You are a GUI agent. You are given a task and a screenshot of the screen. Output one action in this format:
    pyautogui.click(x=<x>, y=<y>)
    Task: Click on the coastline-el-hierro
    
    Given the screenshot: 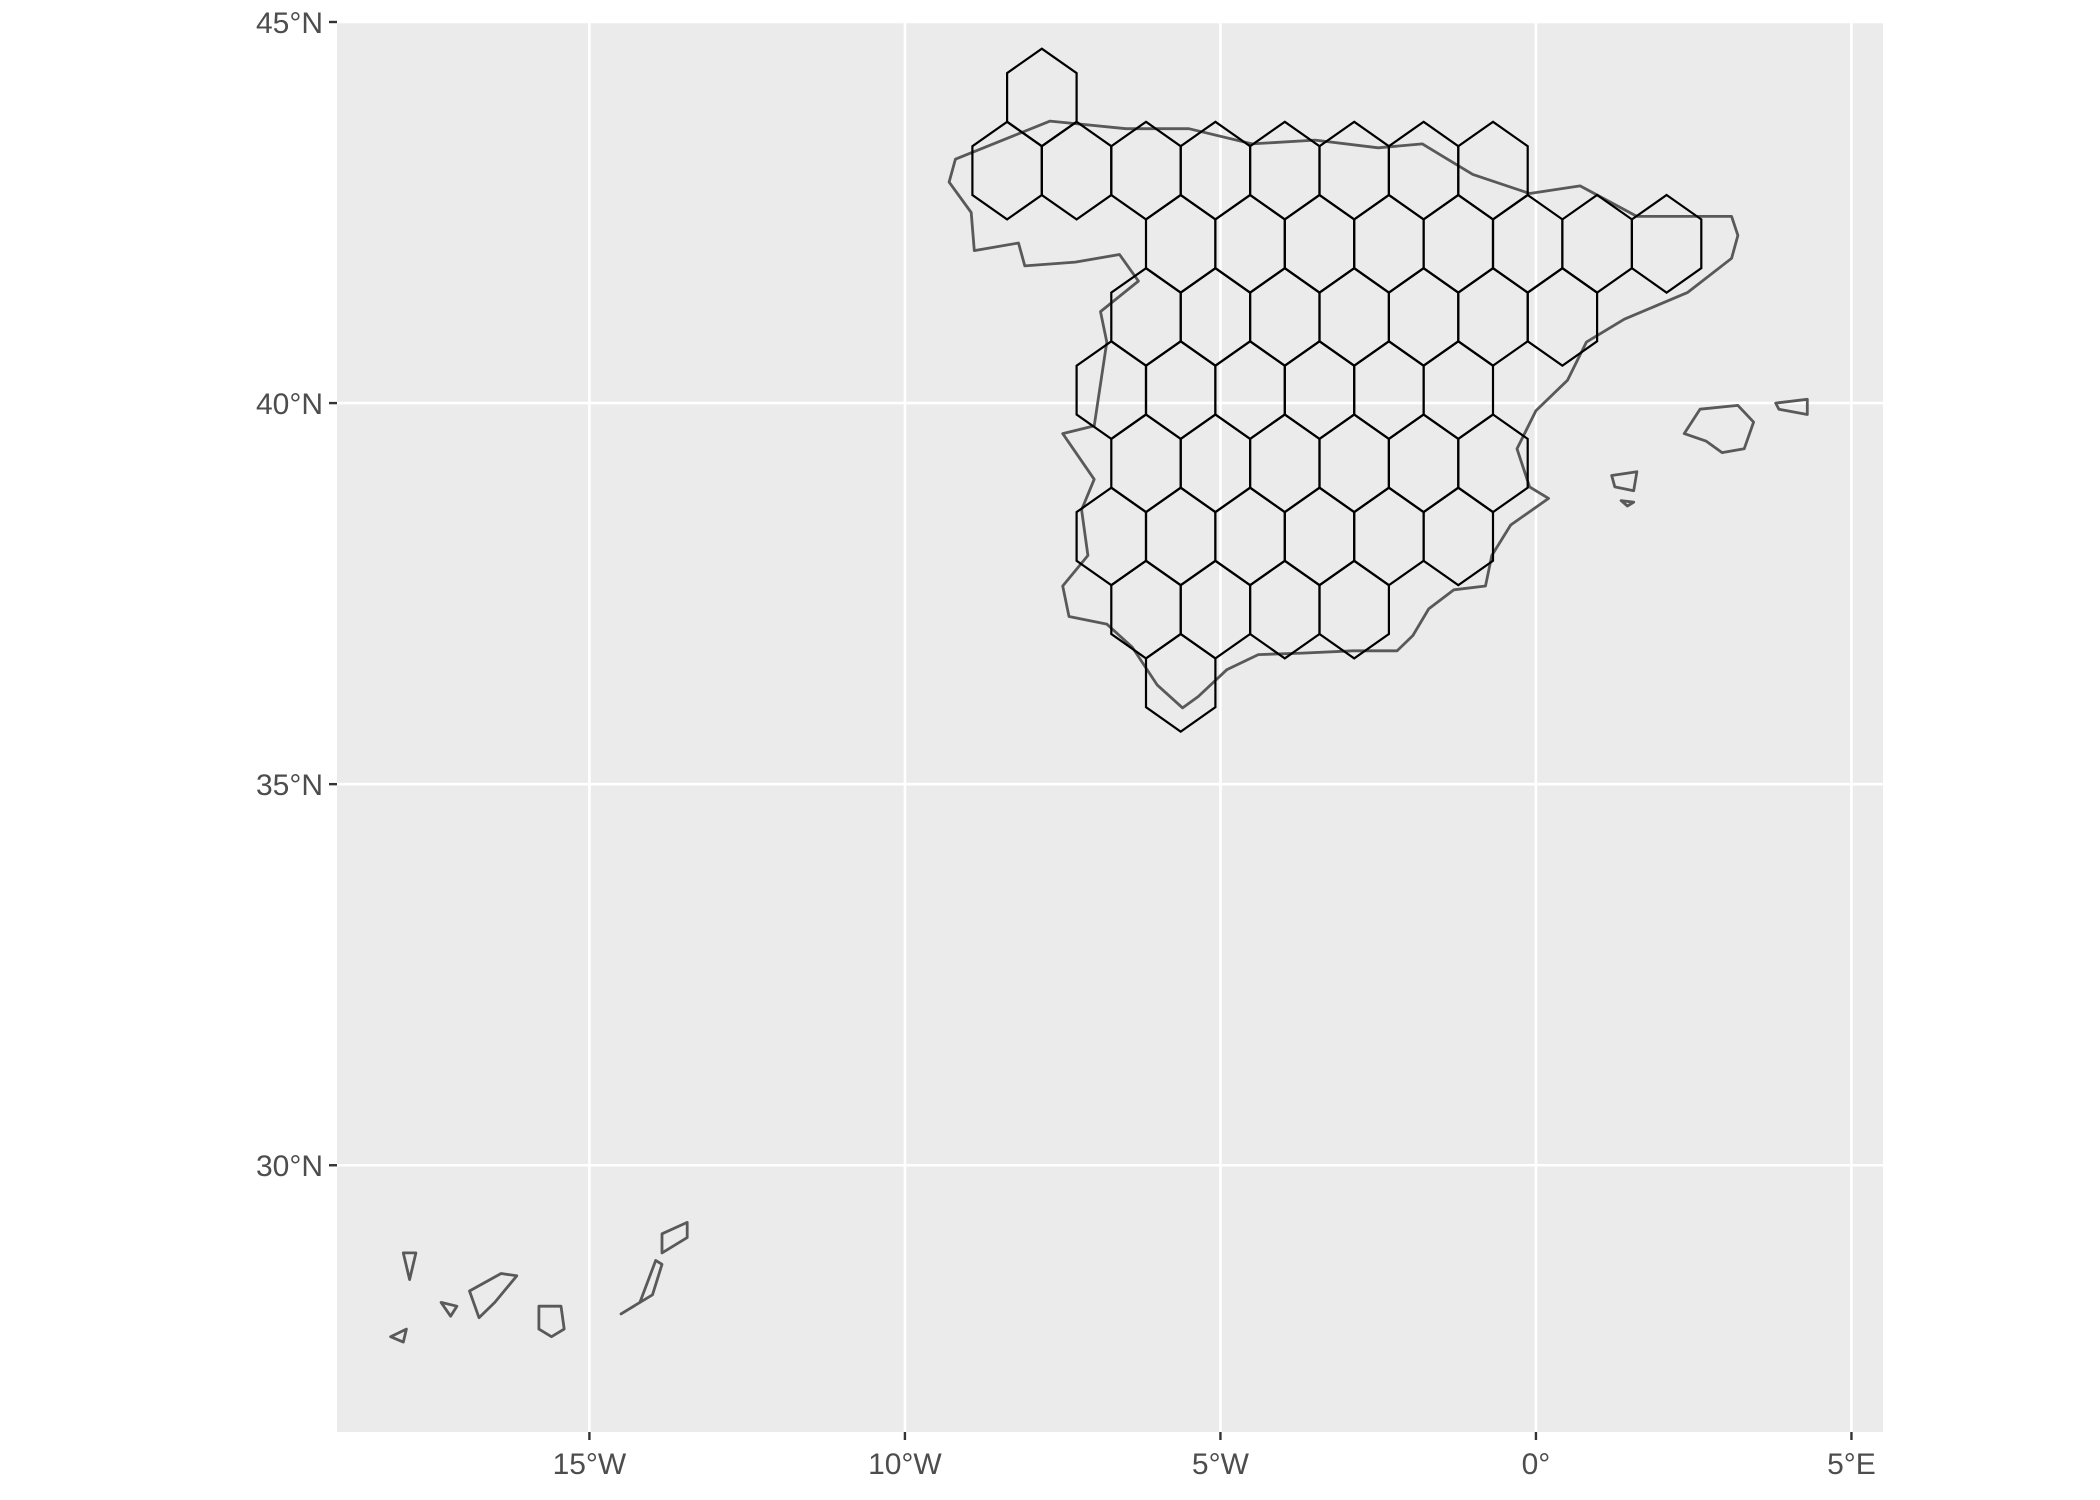 What is the action you would take?
    pyautogui.click(x=398, y=1335)
    